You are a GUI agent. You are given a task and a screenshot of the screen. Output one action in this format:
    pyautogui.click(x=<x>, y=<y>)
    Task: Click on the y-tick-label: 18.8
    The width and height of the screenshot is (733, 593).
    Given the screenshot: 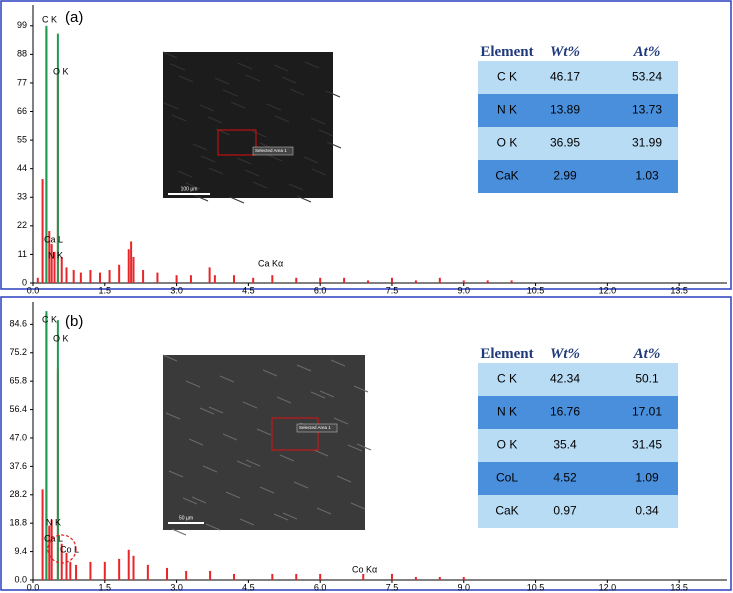 What is the action you would take?
    pyautogui.click(x=18, y=523)
    